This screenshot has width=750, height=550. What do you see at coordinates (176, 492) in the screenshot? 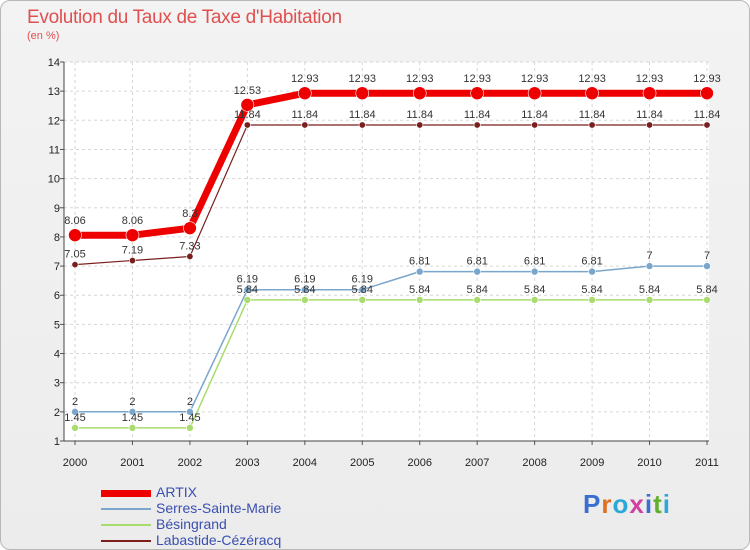
I see `legend-label: ARTIX` at bounding box center [176, 492].